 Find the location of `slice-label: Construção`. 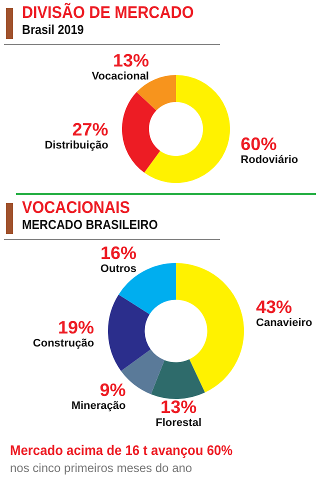

slice-label: Construção is located at coordinates (63, 344).